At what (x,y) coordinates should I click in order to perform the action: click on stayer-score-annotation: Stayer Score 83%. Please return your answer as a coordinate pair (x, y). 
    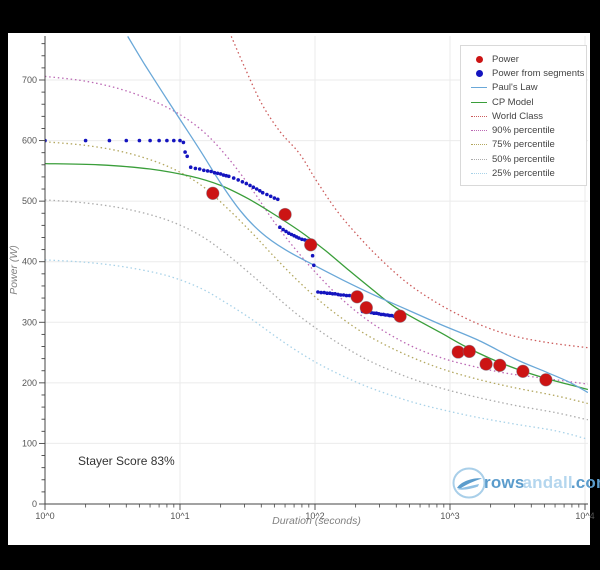
    Looking at the image, I should click on (126, 461).